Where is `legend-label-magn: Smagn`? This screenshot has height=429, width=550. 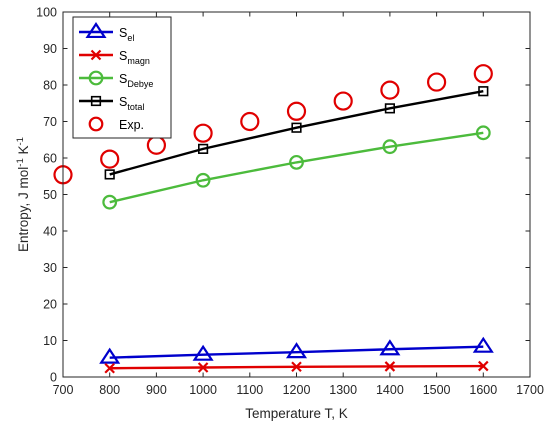
legend-label-magn: Smagn is located at coordinates (134, 57).